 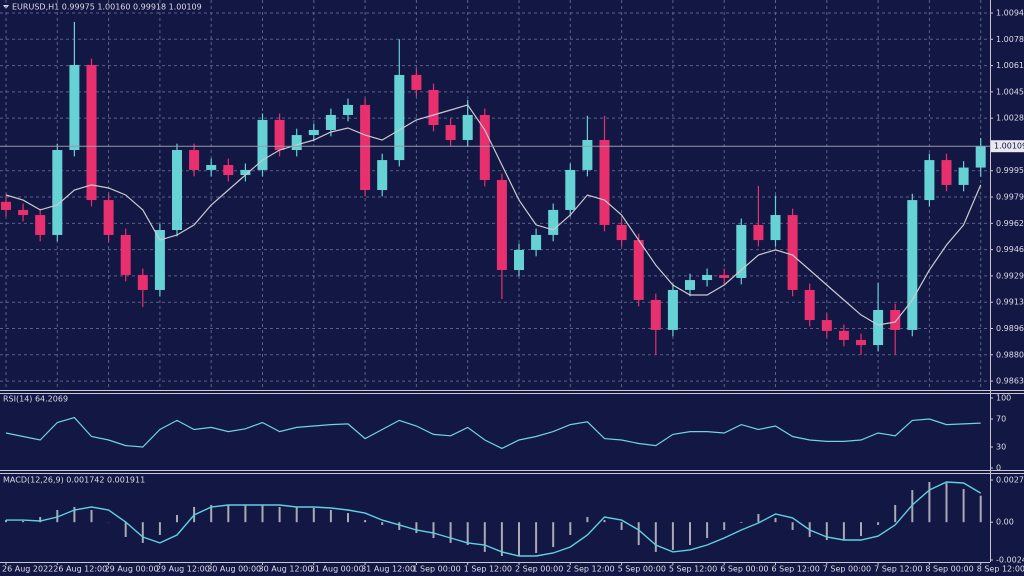 What do you see at coordinates (898, 569) in the screenshot?
I see `x-tick-label: 7 Sep 12:00` at bounding box center [898, 569].